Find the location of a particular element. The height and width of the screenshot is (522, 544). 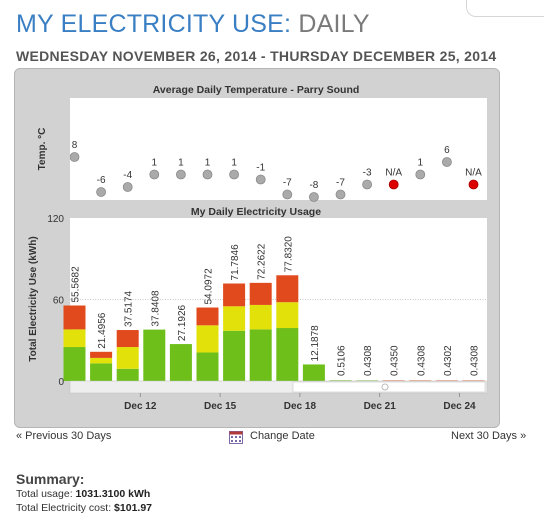

y-tick-label: 0 is located at coordinates (61, 382).